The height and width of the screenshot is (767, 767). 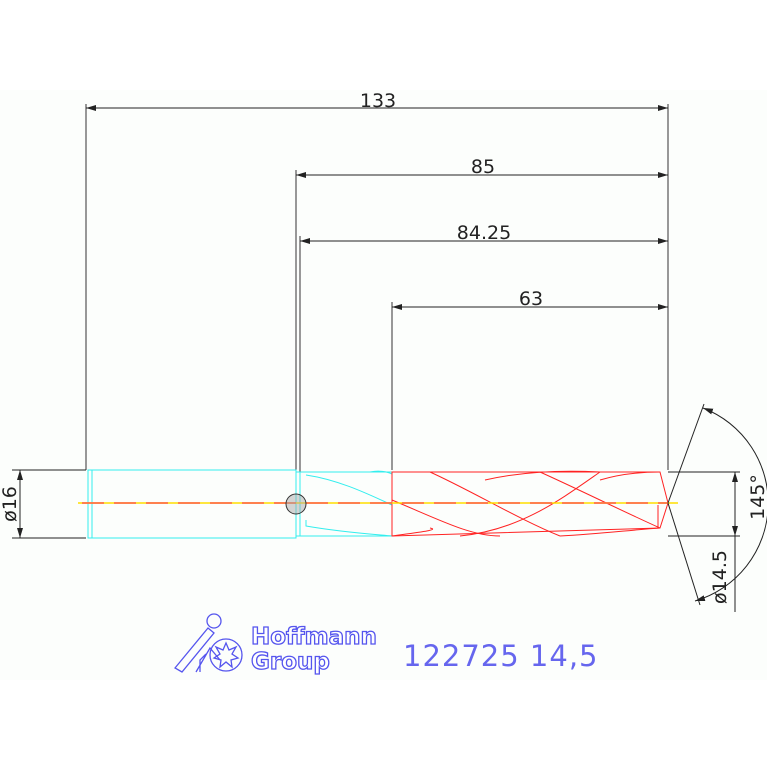 What do you see at coordinates (208, 643) in the screenshot?
I see `hoffmann-logo` at bounding box center [208, 643].